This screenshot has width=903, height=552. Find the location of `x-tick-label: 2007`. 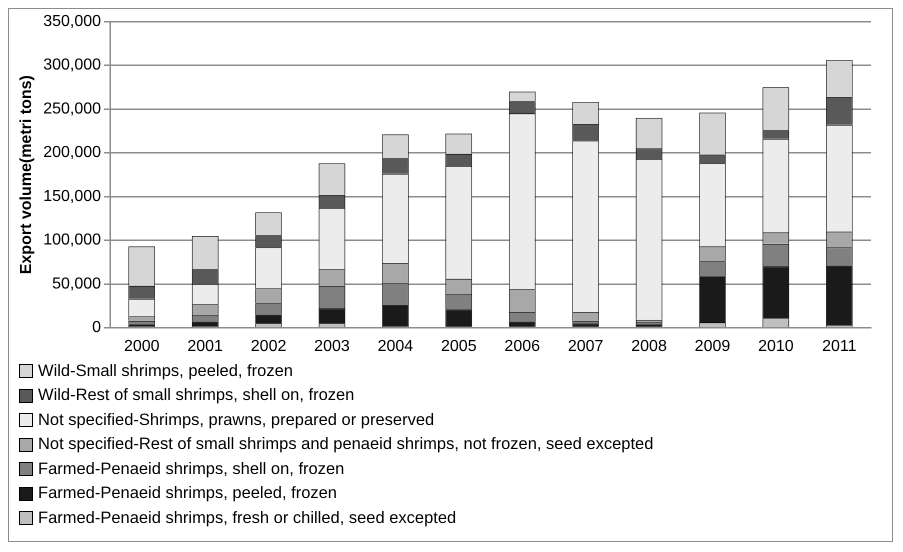

x-tick-label: 2007 is located at coordinates (586, 346).